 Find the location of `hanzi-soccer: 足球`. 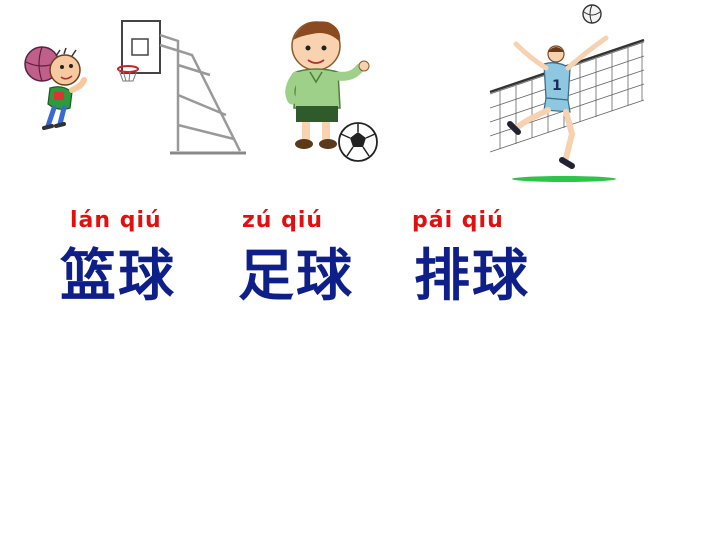

hanzi-soccer: 足球 is located at coordinates (296, 276).